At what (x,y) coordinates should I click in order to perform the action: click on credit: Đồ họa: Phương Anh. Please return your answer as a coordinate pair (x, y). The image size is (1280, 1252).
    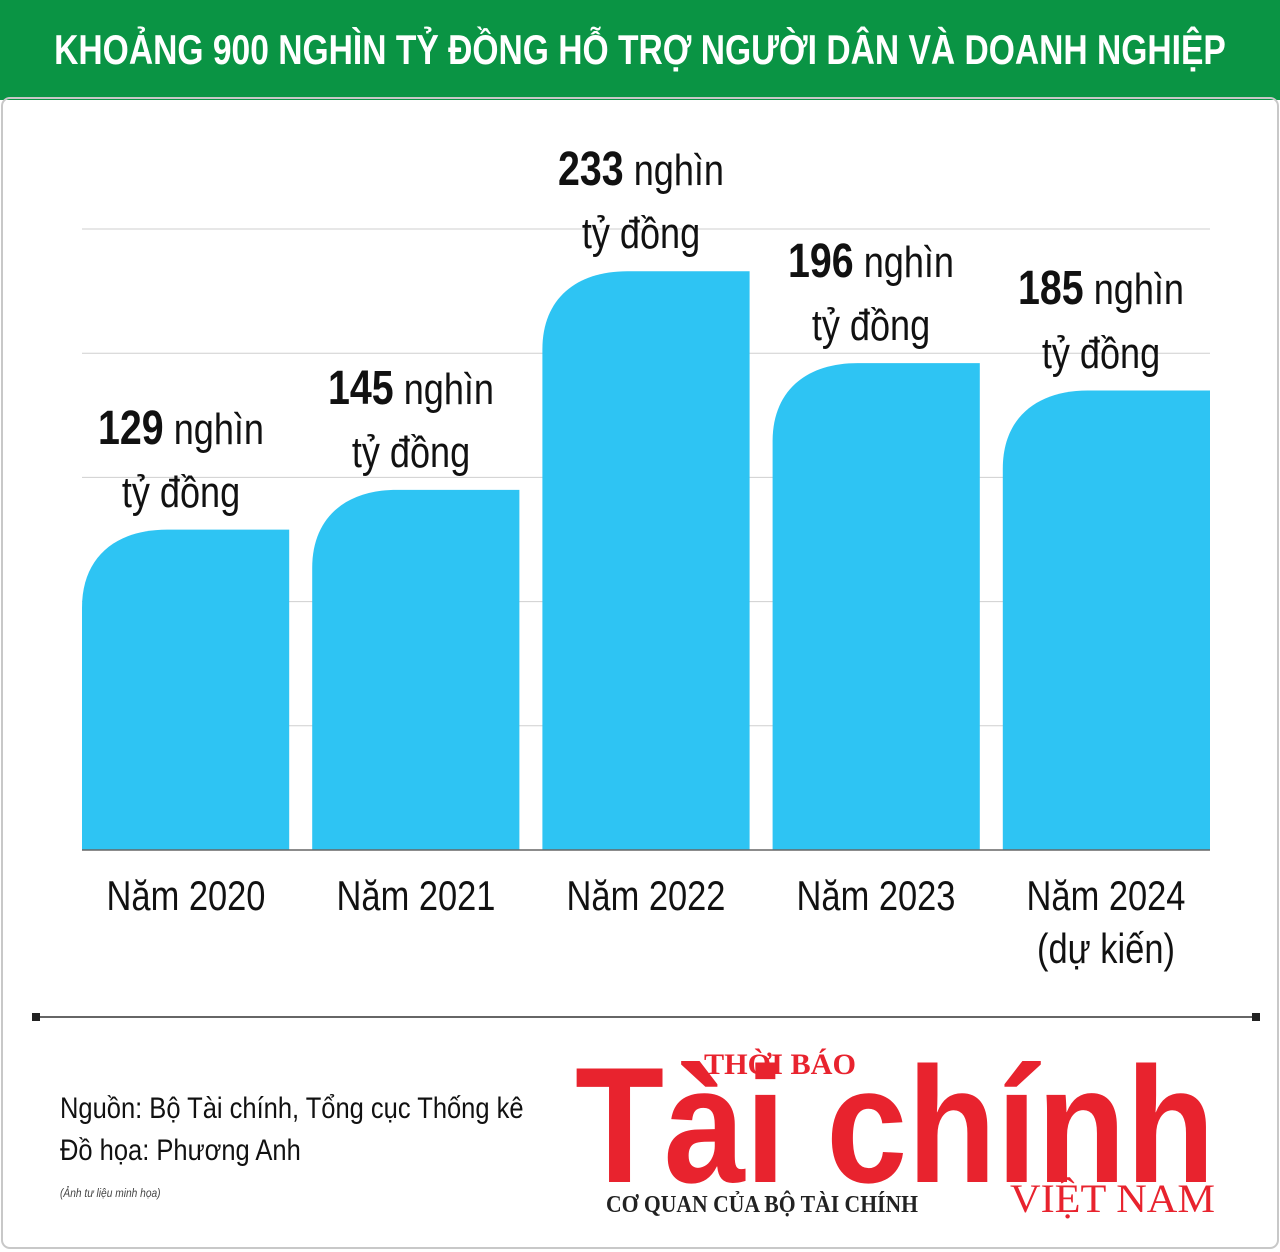
    Looking at the image, I should click on (180, 1150).